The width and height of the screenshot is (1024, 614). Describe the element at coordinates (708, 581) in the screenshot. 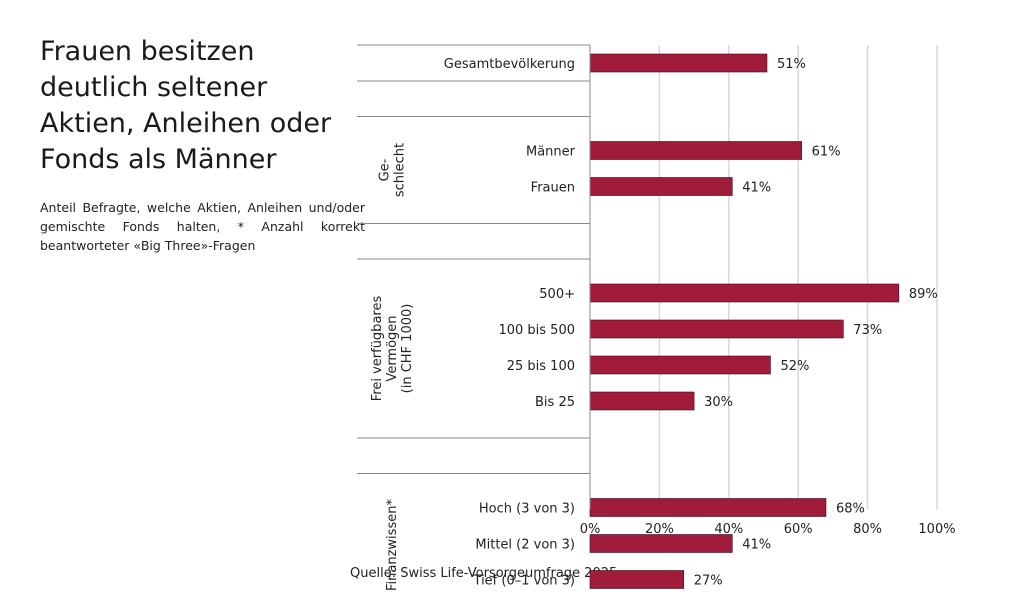

I see `data-label: 27%` at that location.